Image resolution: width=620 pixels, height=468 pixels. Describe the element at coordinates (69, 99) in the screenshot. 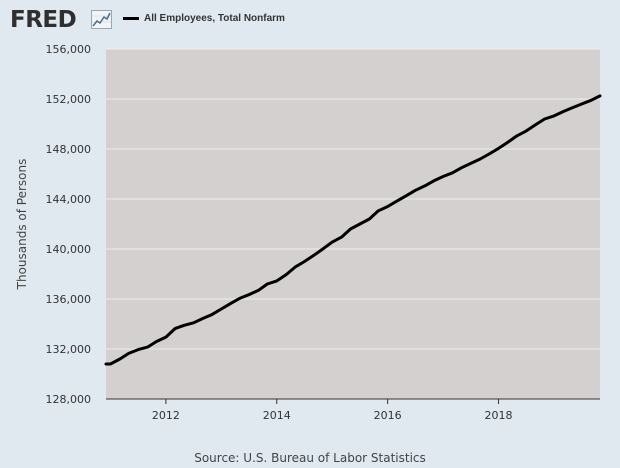

I see `y-tick-label: 152,000` at that location.